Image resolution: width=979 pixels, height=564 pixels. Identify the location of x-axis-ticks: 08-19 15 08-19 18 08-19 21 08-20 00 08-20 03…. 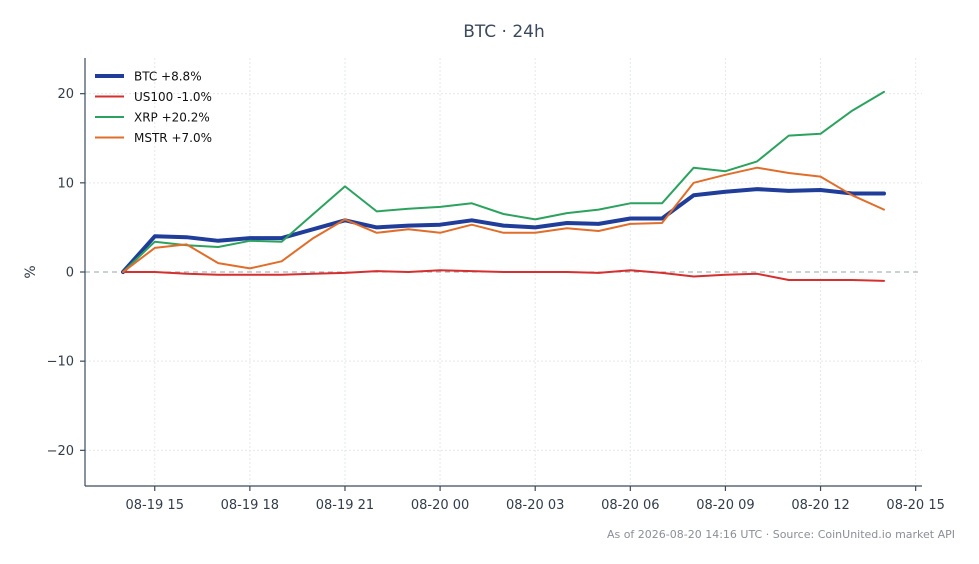
(535, 499).